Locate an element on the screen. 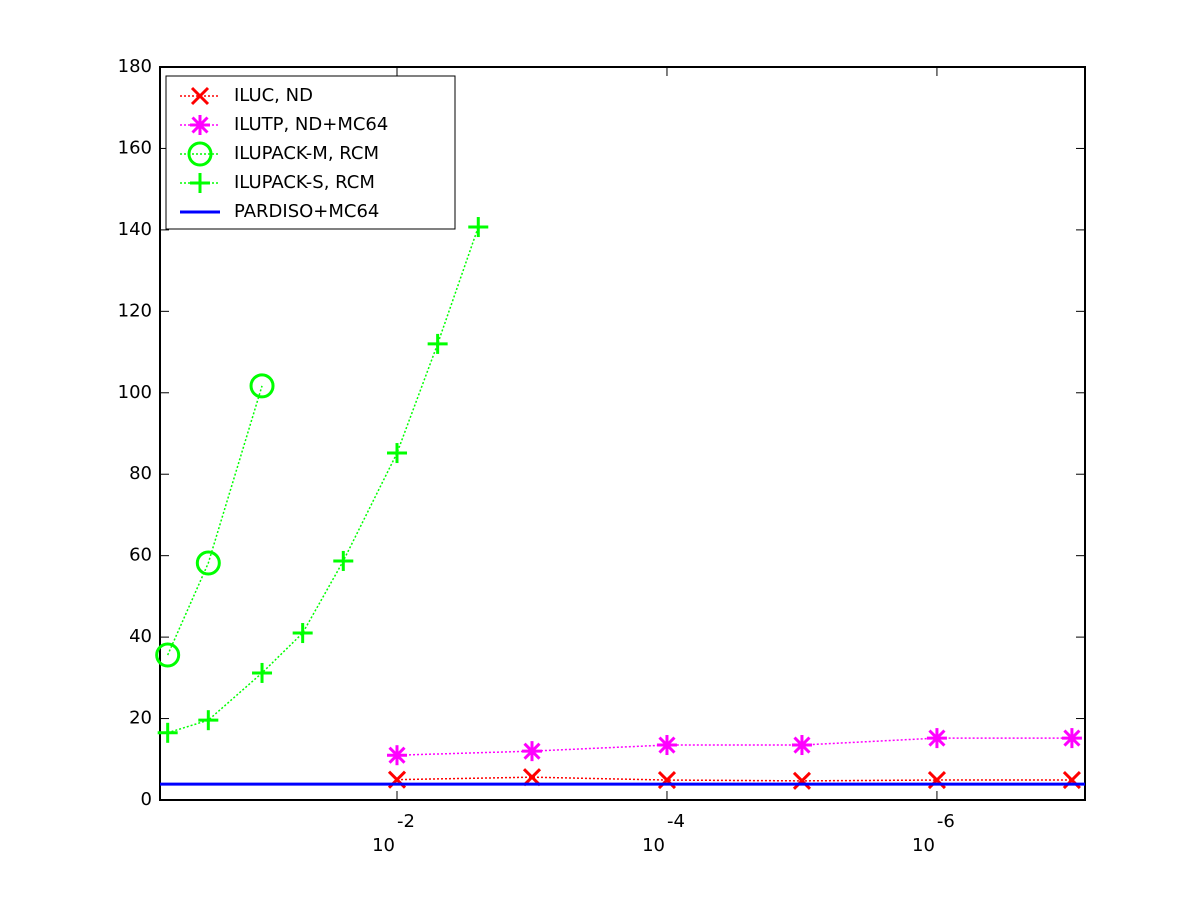 Image resolution: width=1200 pixels, height=900 pixels. legend-label: ILUPACK-M, RCM is located at coordinates (306, 153).